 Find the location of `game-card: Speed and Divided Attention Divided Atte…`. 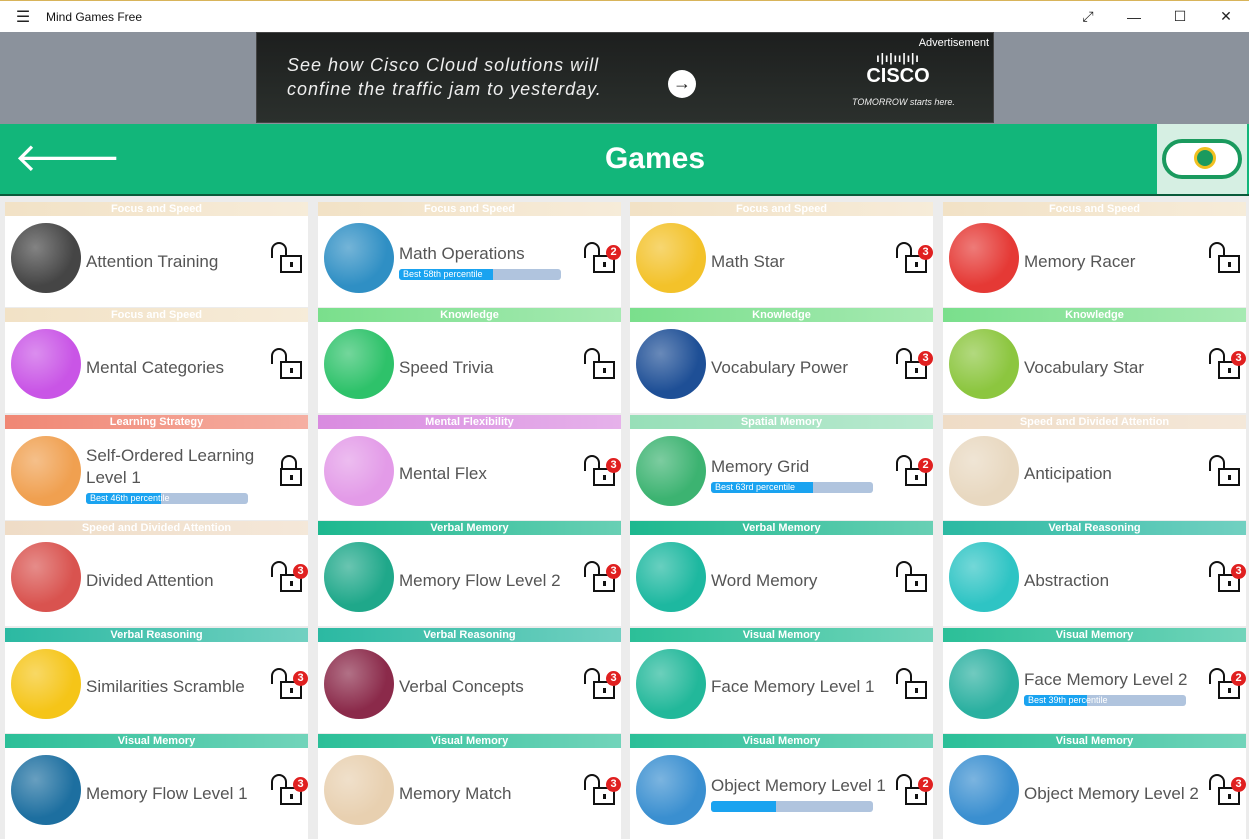

game-card: Speed and Divided Attention Divided Atte… is located at coordinates (156, 574).